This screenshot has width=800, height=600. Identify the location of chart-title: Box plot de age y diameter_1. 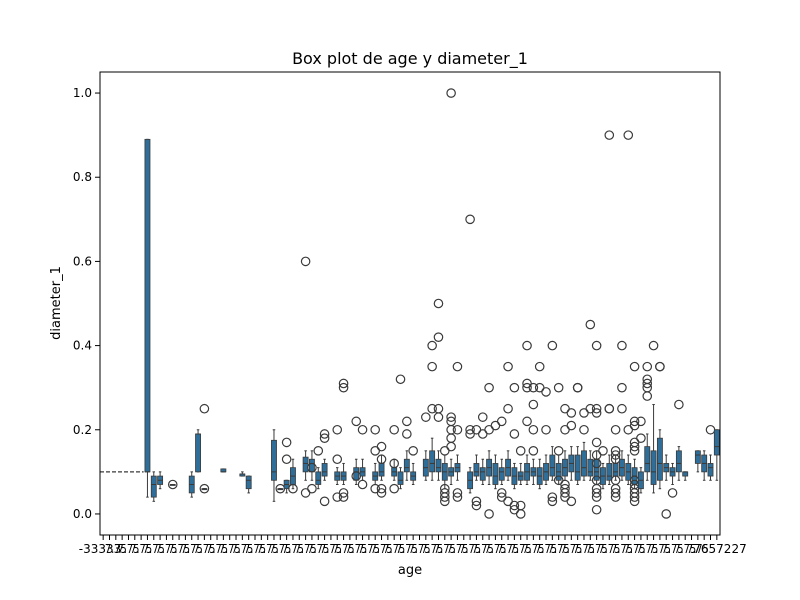
(410, 59).